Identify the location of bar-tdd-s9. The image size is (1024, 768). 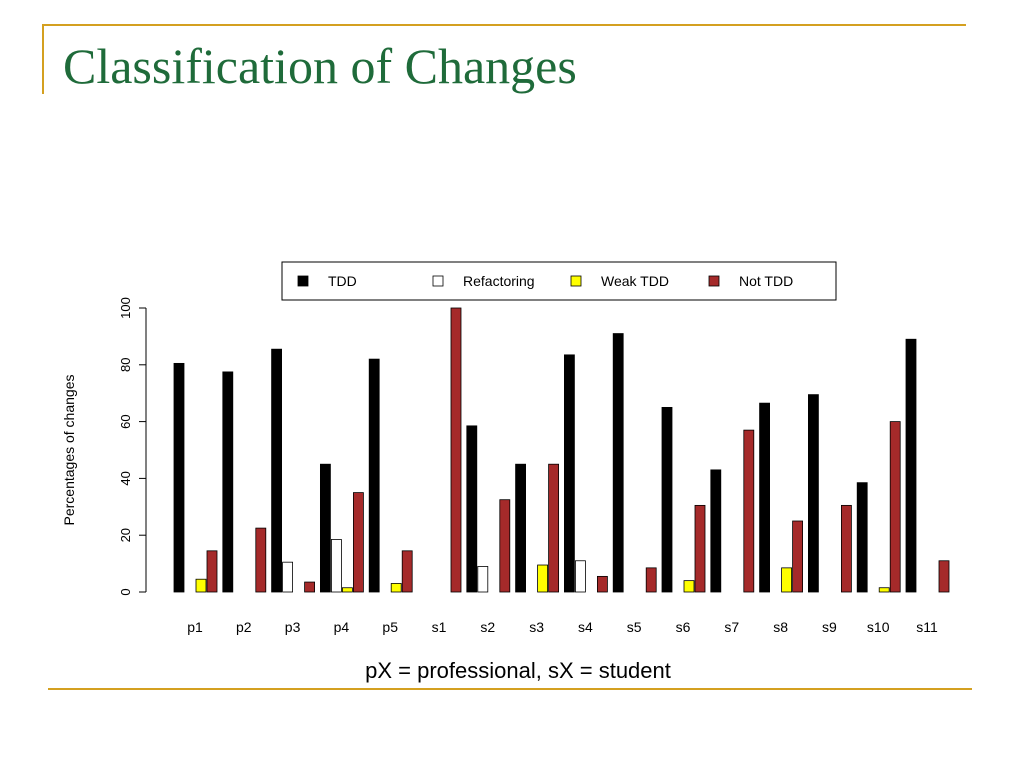
(813, 493).